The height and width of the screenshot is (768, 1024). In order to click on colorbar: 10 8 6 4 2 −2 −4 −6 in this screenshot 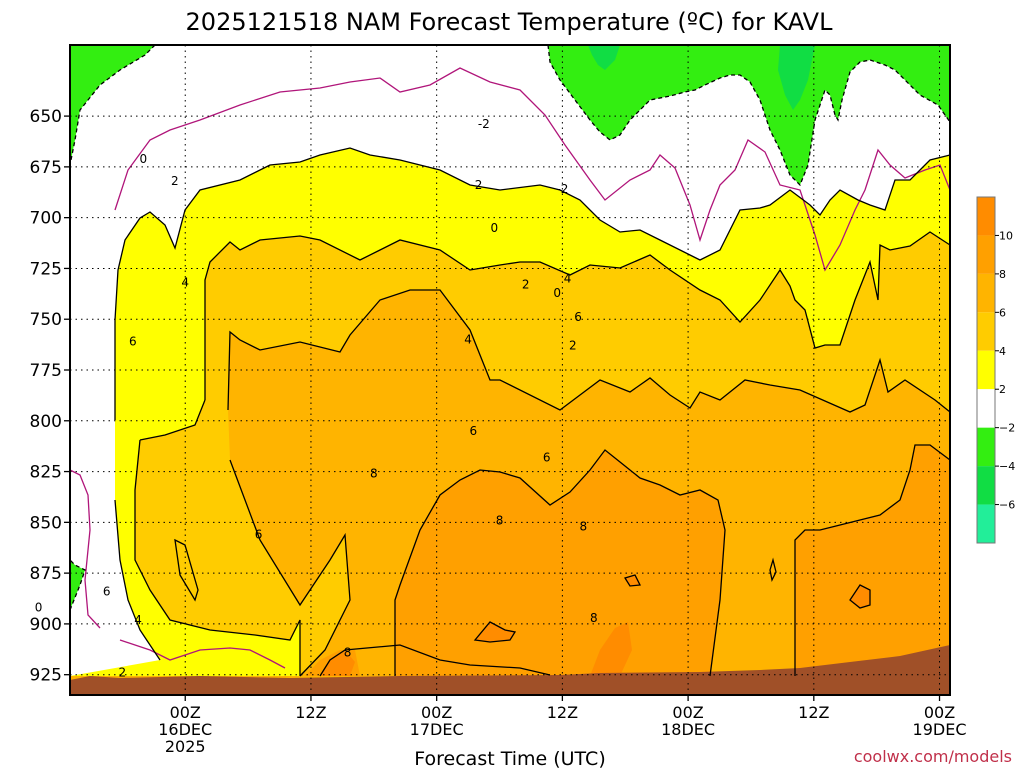, I will do `click(995, 370)`.